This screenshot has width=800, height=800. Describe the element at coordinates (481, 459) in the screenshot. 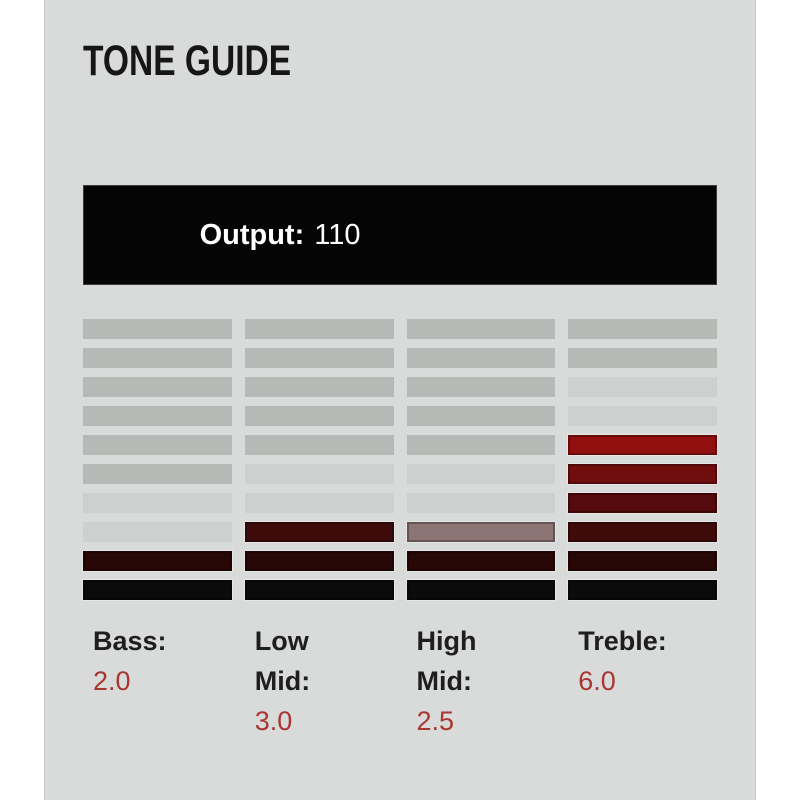

I see `meter-column-high-mid` at that location.